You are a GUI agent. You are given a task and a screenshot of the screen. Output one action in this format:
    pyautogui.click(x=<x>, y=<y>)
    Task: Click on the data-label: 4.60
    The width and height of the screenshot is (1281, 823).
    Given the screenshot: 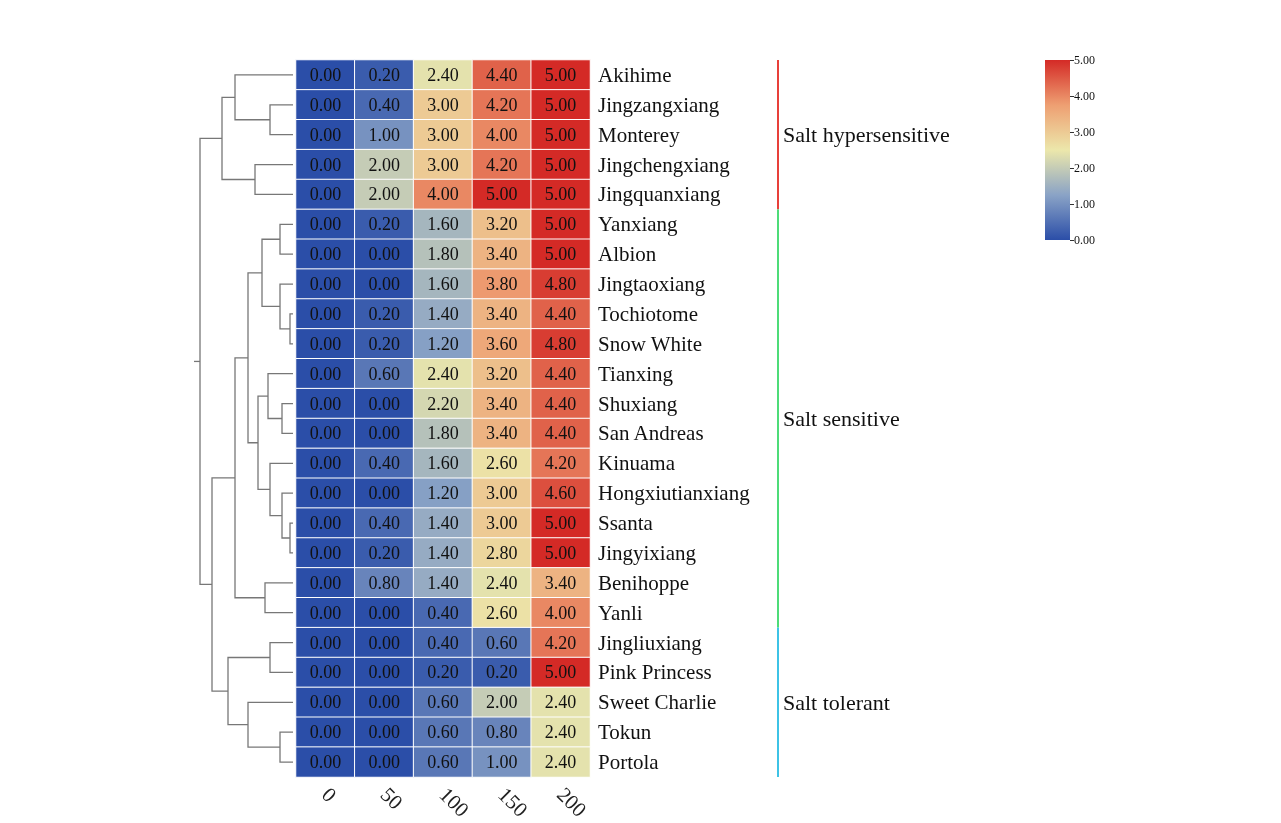 What is the action you would take?
    pyautogui.click(x=560, y=493)
    